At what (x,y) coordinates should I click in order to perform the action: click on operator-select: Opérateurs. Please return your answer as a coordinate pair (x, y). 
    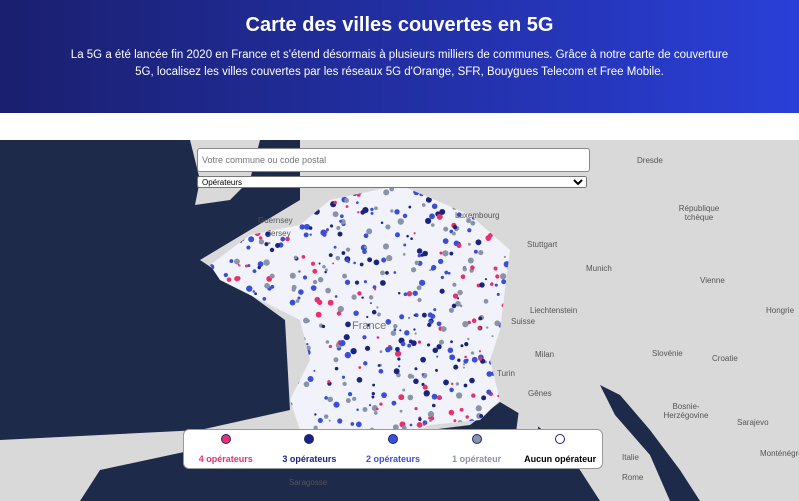
    Looking at the image, I should click on (392, 182).